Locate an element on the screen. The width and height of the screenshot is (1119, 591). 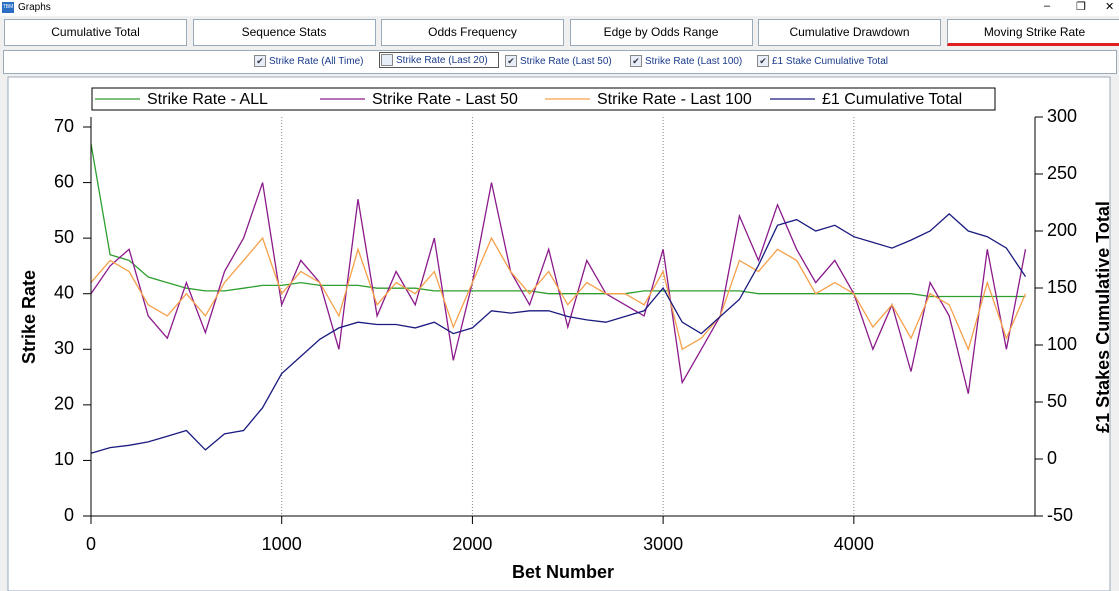
y2-tick-label: 0 is located at coordinates (1052, 458).